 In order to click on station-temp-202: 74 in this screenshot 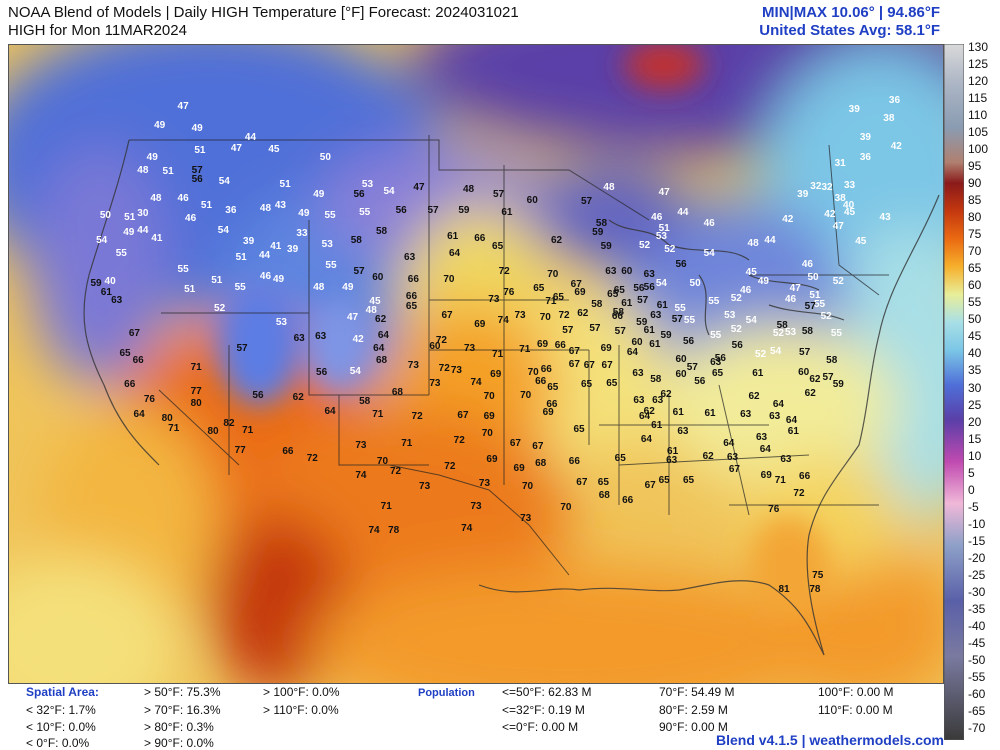, I will do `click(467, 528)`.